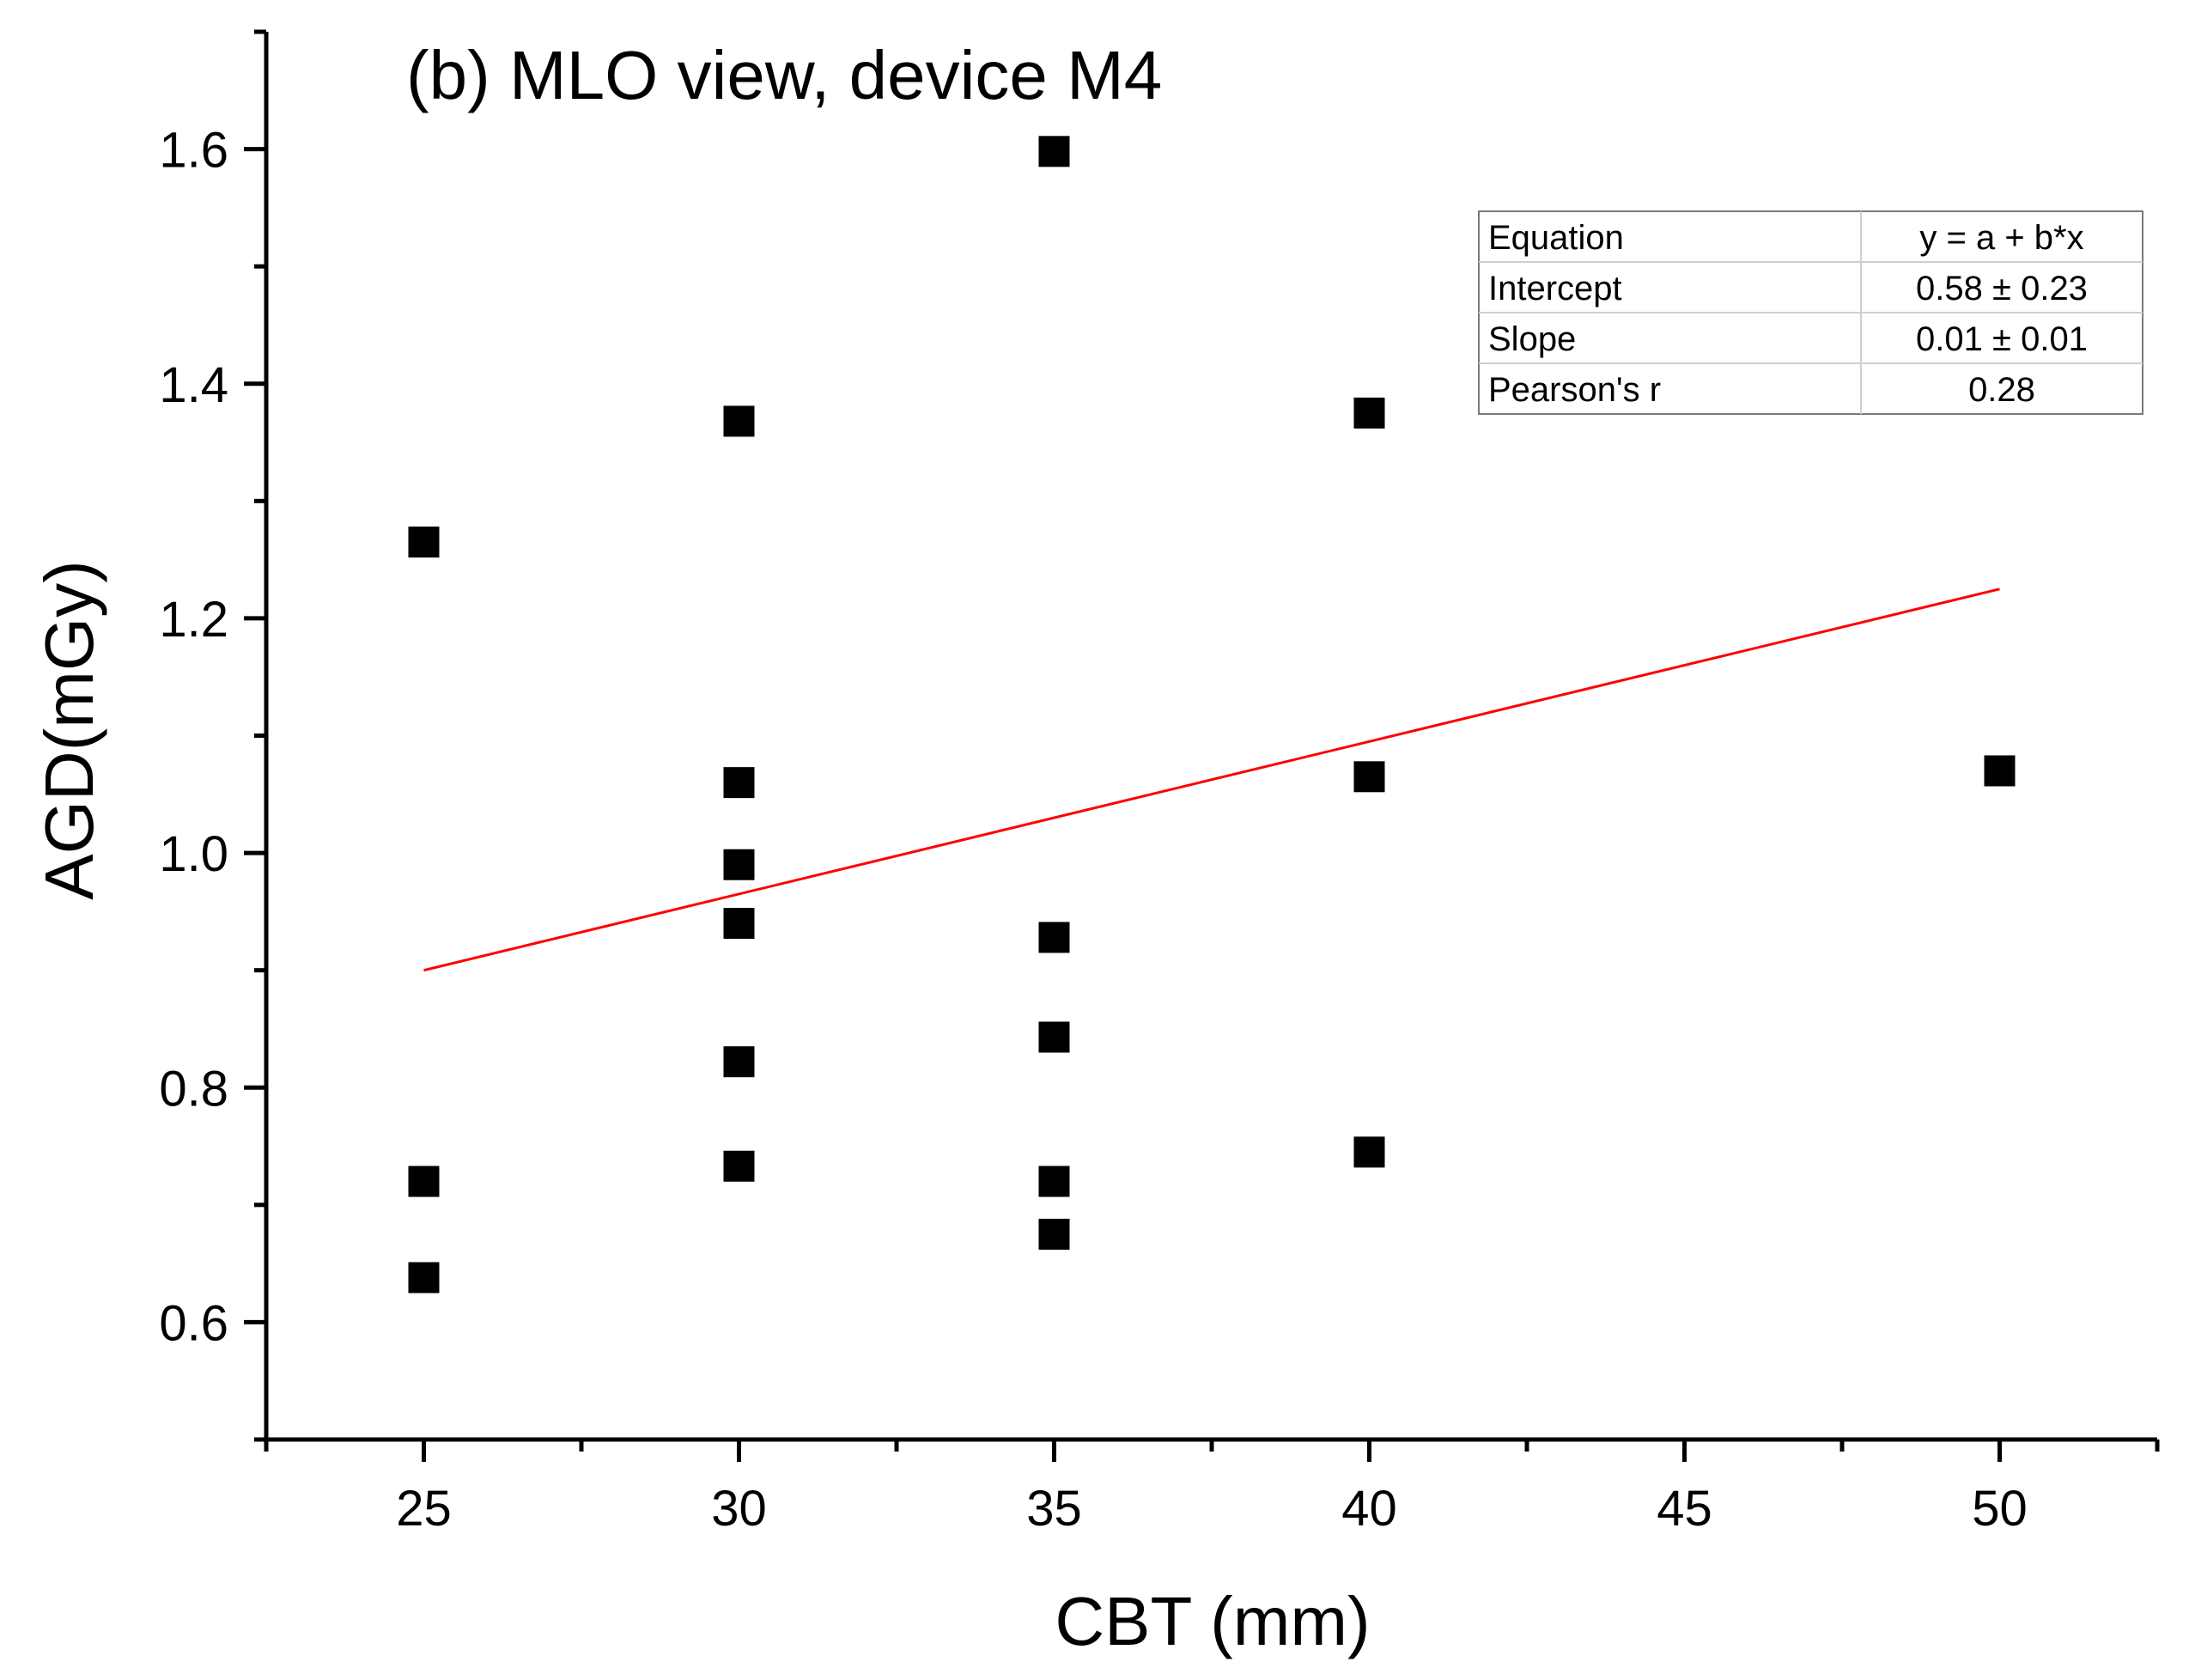  I want to click on stats-value-pearson: 0.28, so click(2001, 390).